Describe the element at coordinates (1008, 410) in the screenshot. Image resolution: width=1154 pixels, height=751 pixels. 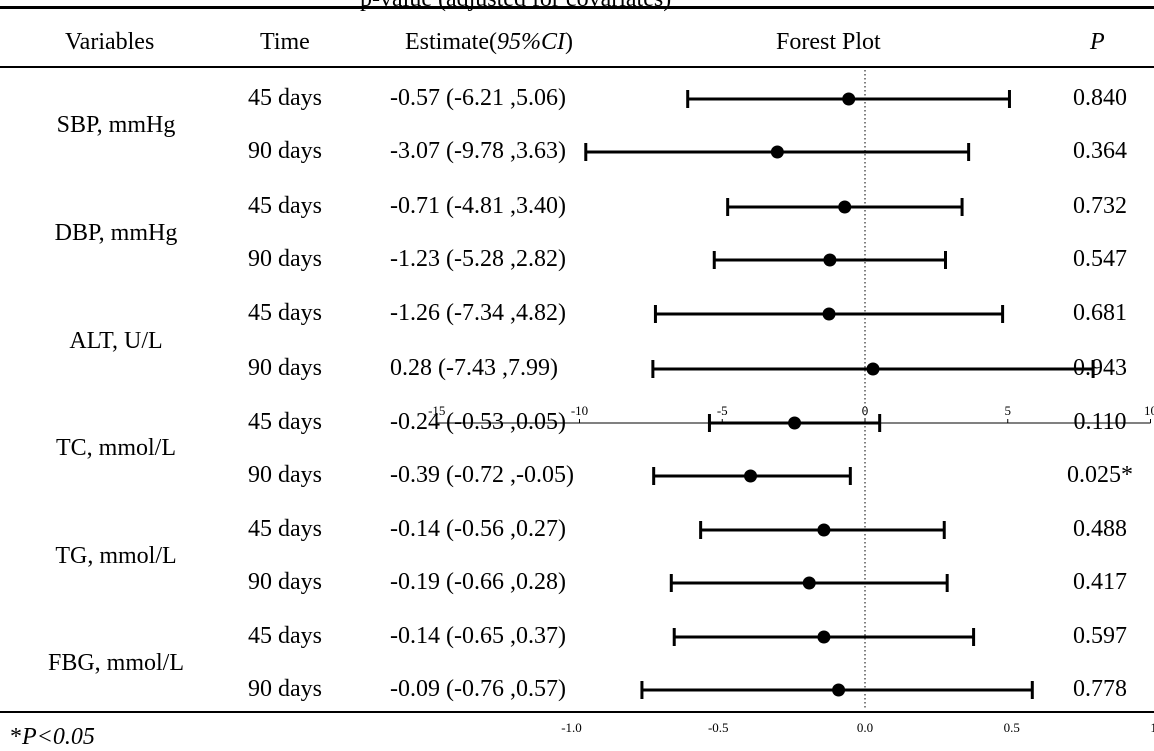
I see `top-axis-tick-label: 5` at that location.